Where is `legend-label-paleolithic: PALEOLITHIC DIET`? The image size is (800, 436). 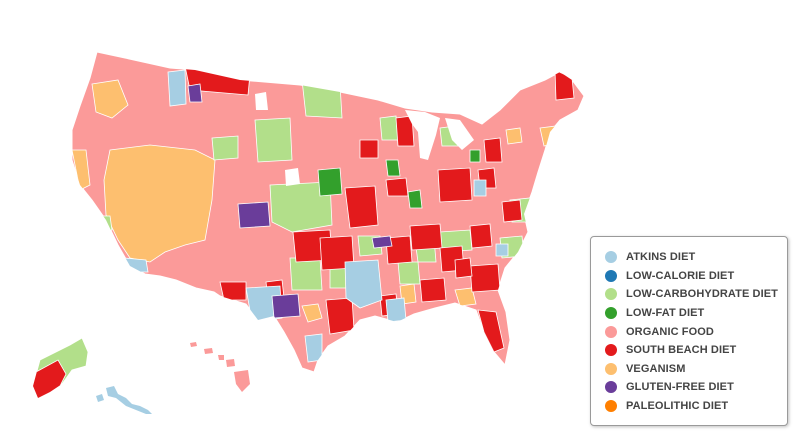
legend-label-paleolithic: PALEOLITHIC DIET is located at coordinates (677, 406).